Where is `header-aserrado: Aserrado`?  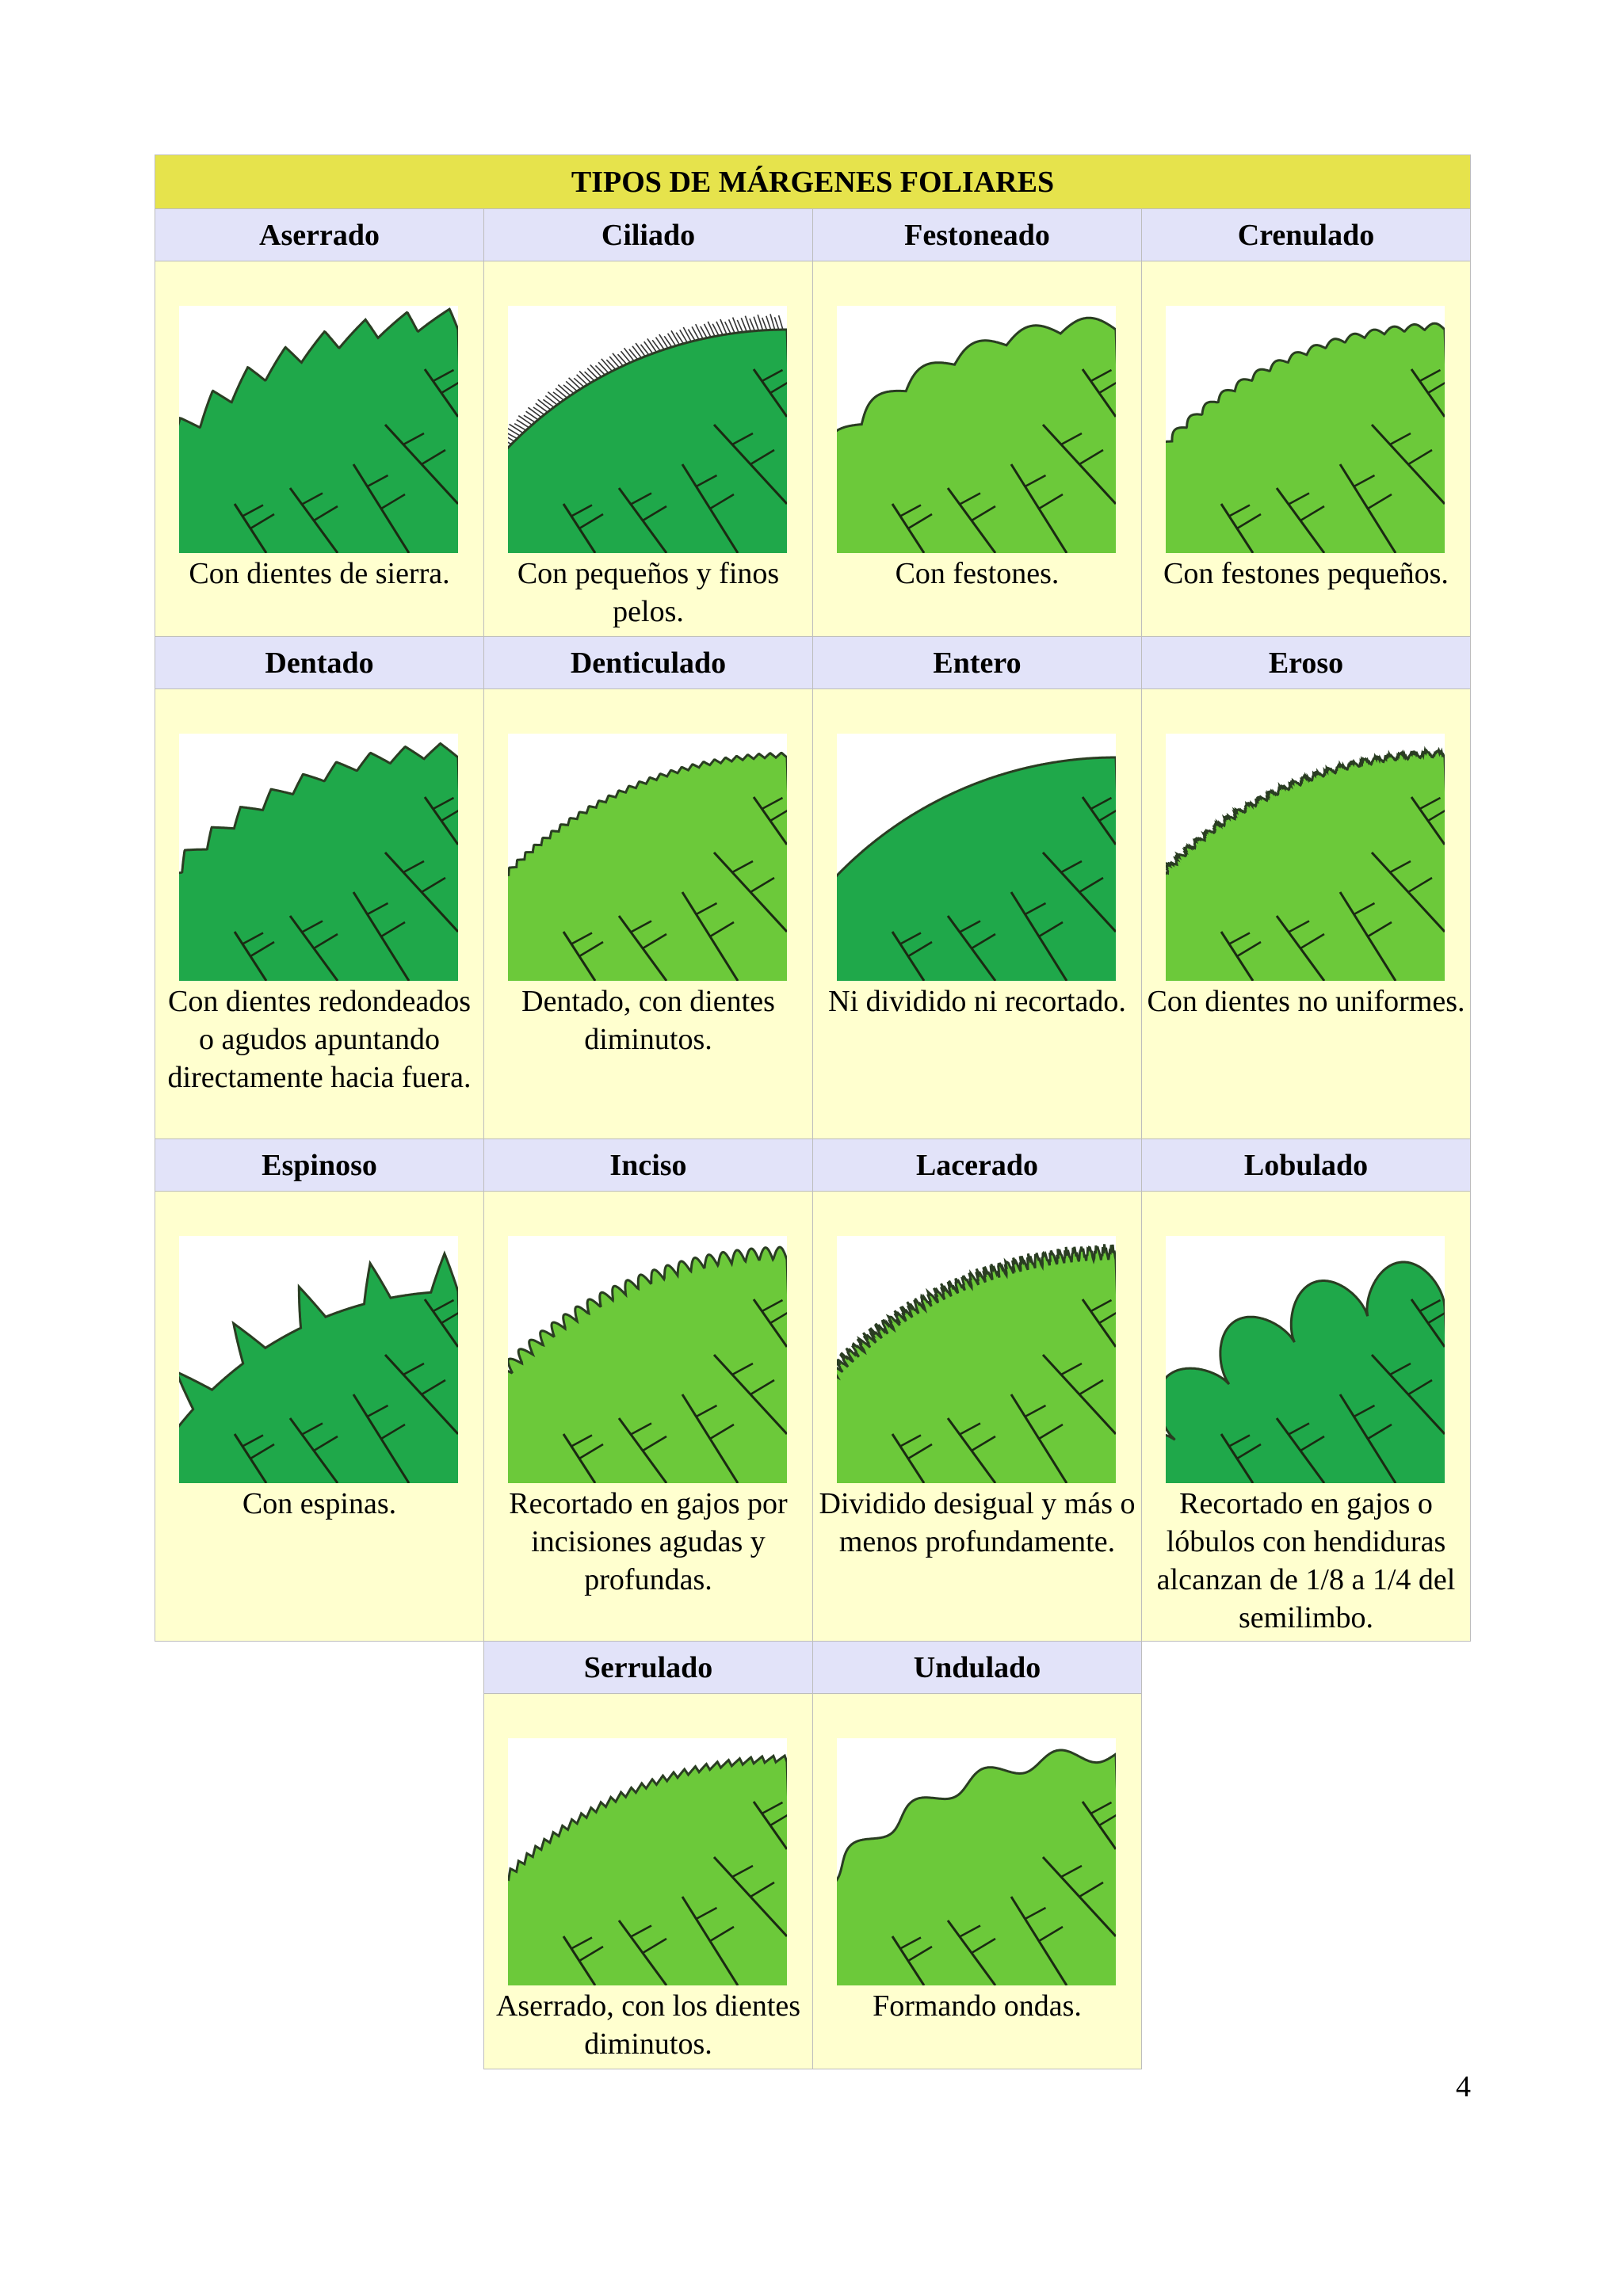 header-aserrado: Aserrado is located at coordinates (320, 234).